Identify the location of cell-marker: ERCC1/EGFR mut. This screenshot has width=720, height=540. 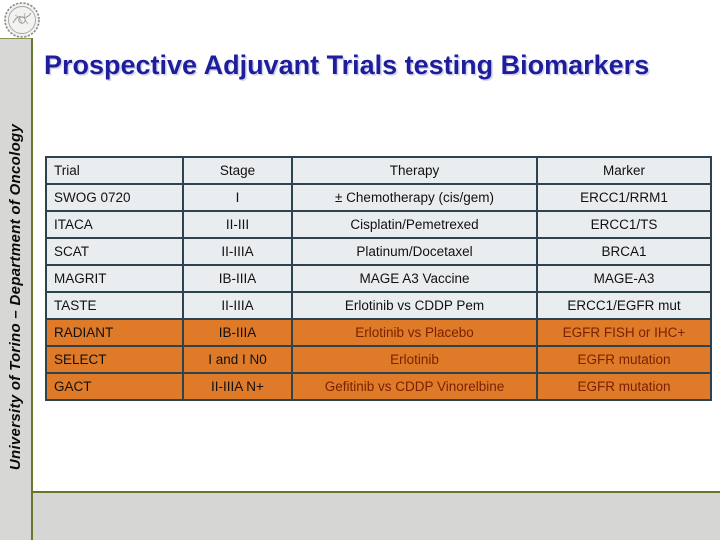
(624, 305).